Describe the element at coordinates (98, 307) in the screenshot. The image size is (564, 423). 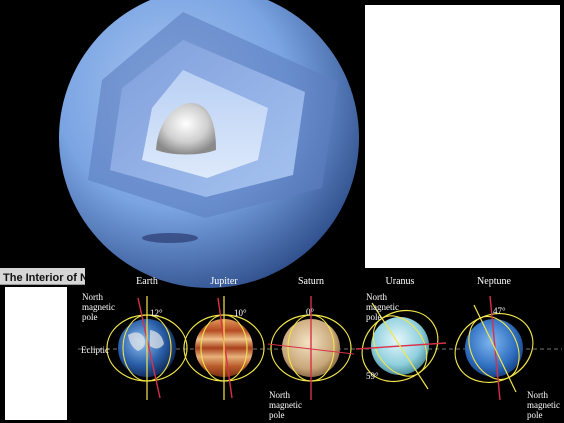
I see `north-pole-label-earth: North magnetic pole` at that location.